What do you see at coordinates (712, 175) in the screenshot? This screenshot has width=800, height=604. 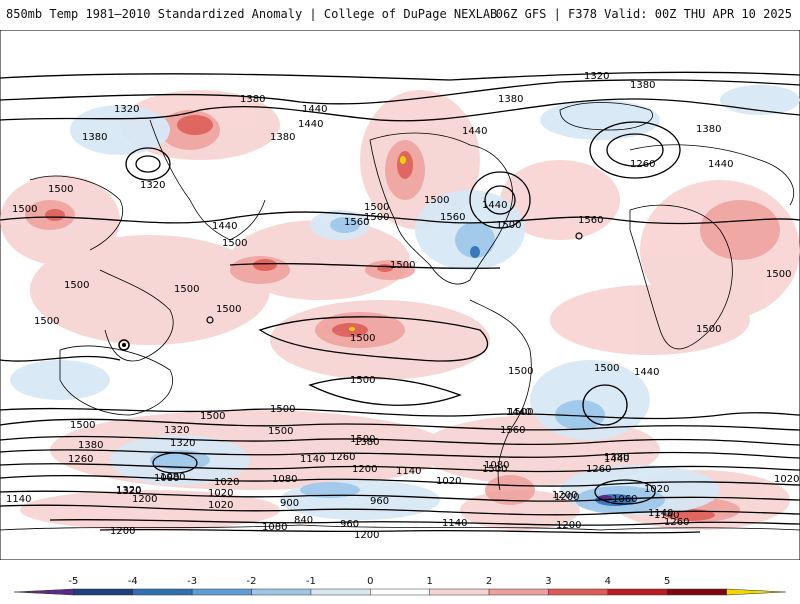 I see `europe-coast` at bounding box center [712, 175].